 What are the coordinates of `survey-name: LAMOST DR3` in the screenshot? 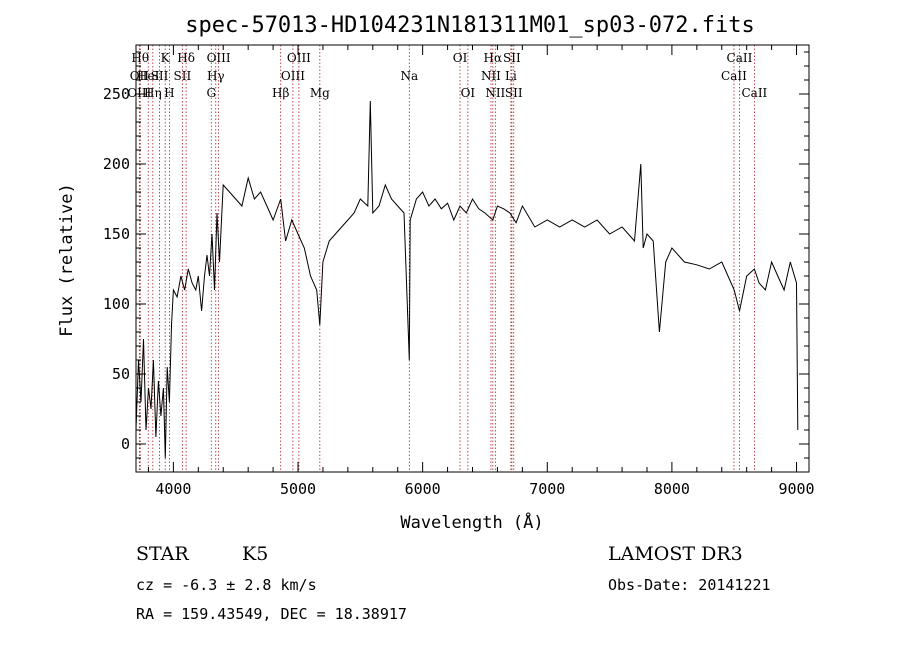 It's located at (675, 554).